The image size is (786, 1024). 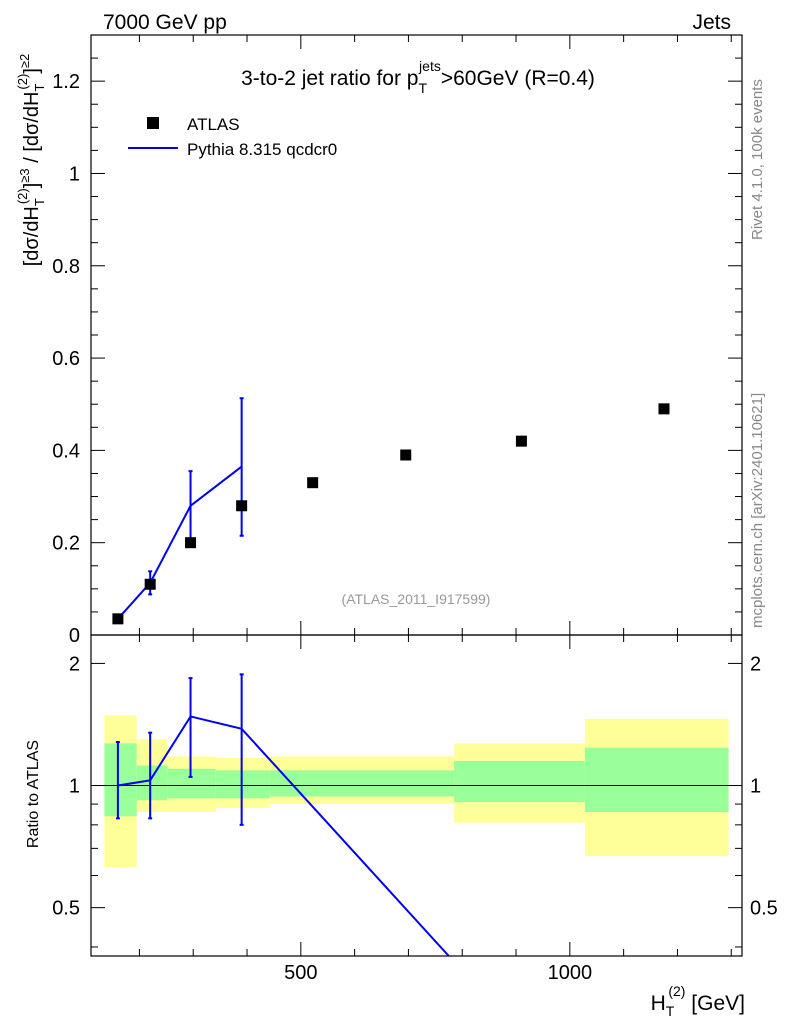 I want to click on ylabel-part-d-sub: ≥2, so click(x=24, y=61).